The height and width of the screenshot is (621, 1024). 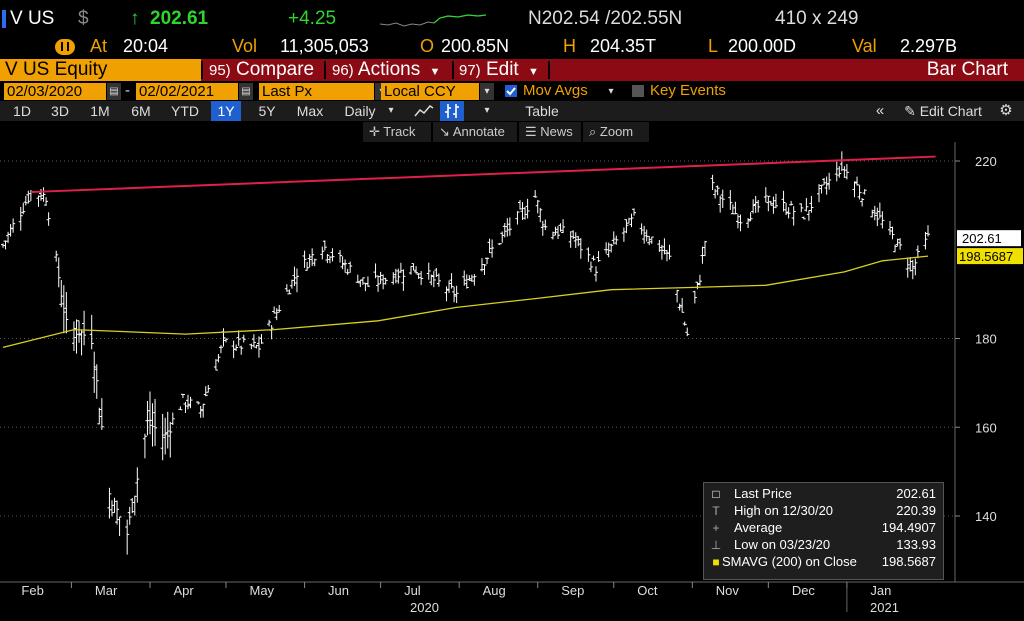 What do you see at coordinates (616, 132) in the screenshot?
I see `zoom-button: ⌕ Zoom` at bounding box center [616, 132].